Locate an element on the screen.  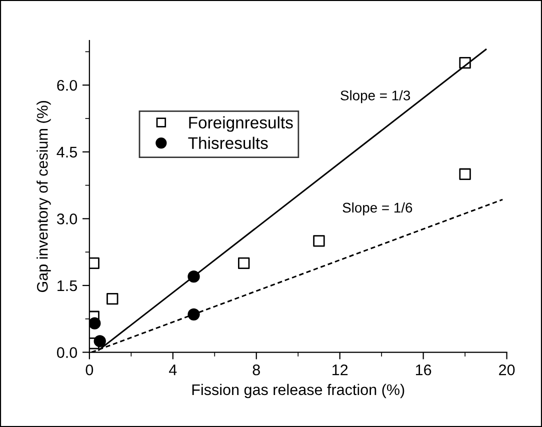
y-tick-label: 3.0 is located at coordinates (67, 219).